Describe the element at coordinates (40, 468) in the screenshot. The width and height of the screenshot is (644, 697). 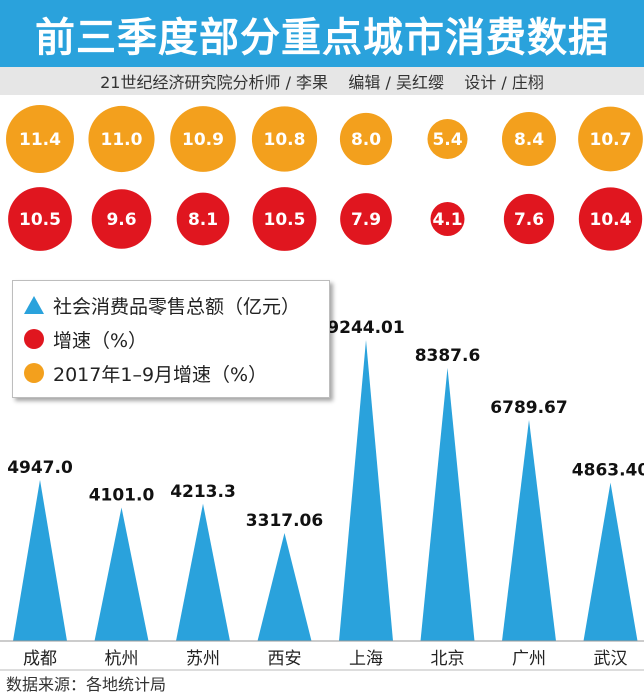
I see `retail-sales-value-label: 4947.0` at that location.